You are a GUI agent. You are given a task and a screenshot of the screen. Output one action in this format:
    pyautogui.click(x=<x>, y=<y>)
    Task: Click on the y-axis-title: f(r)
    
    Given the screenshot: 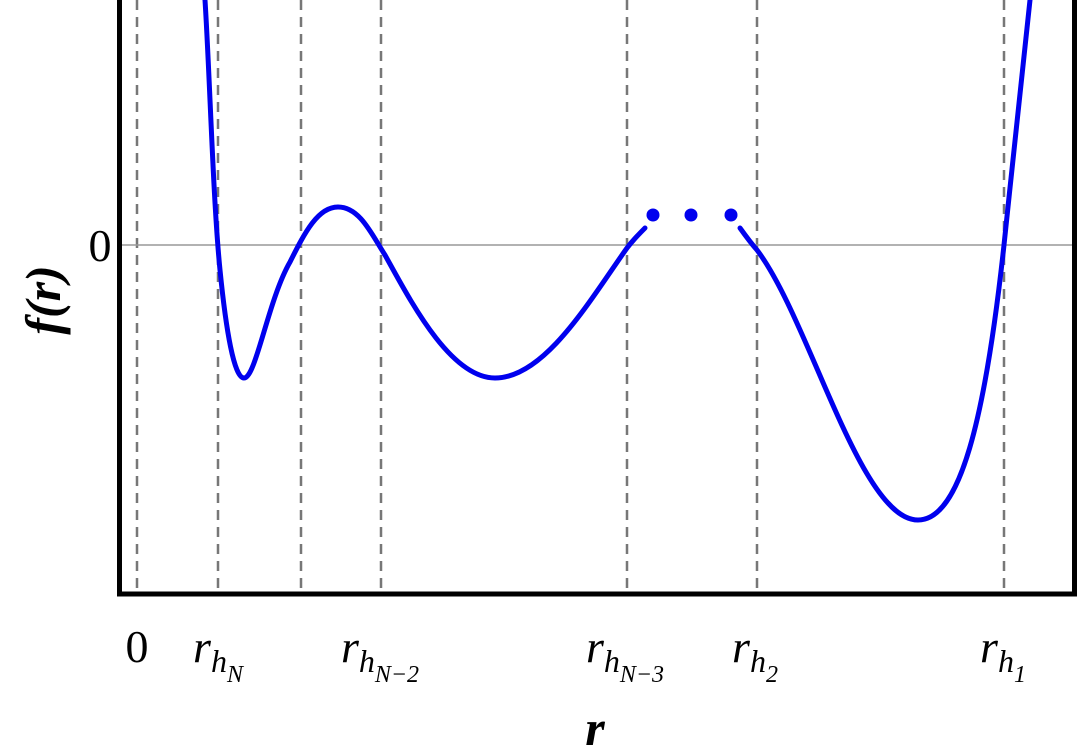 What is the action you would take?
    pyautogui.click(x=43, y=299)
    